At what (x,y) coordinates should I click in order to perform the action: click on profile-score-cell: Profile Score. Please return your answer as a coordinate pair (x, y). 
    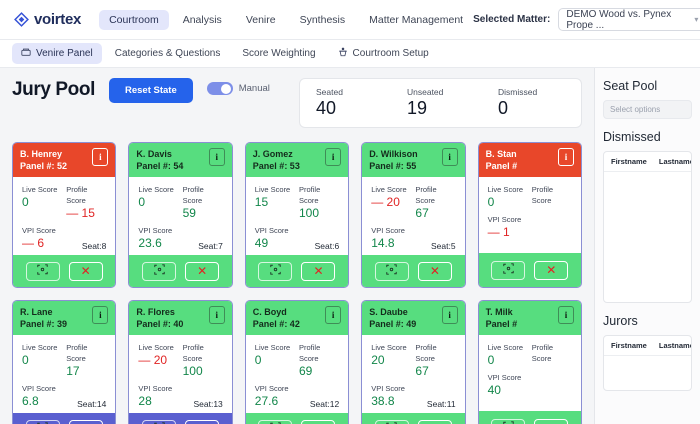
    Looking at the image, I should click on (552, 197).